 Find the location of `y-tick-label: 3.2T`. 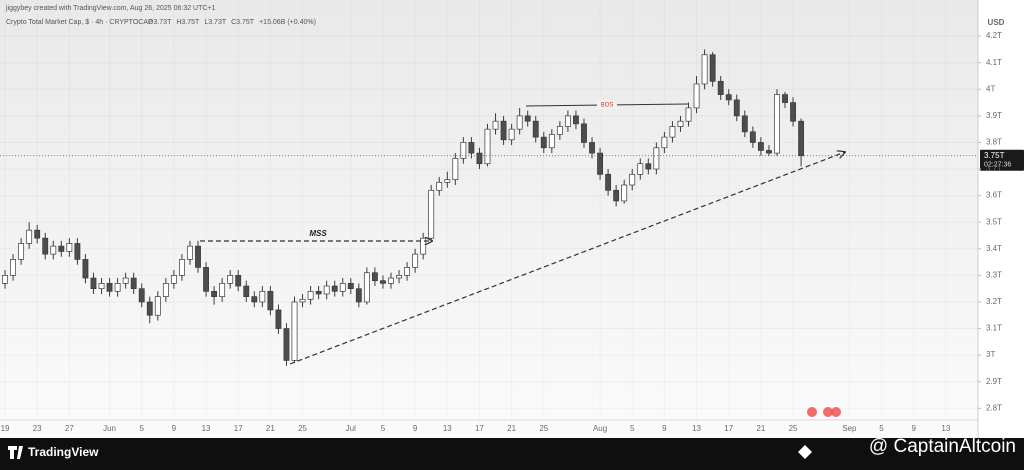

y-tick-label: 3.2T is located at coordinates (994, 301).